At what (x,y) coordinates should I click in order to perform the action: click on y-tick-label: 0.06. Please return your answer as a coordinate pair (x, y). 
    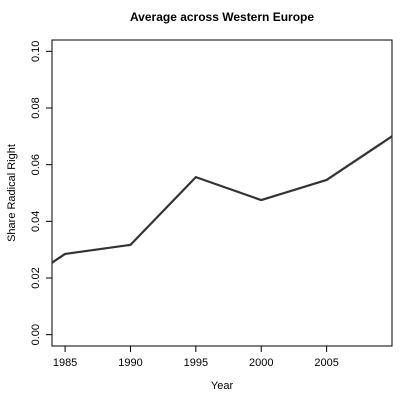
    Looking at the image, I should click on (36, 164).